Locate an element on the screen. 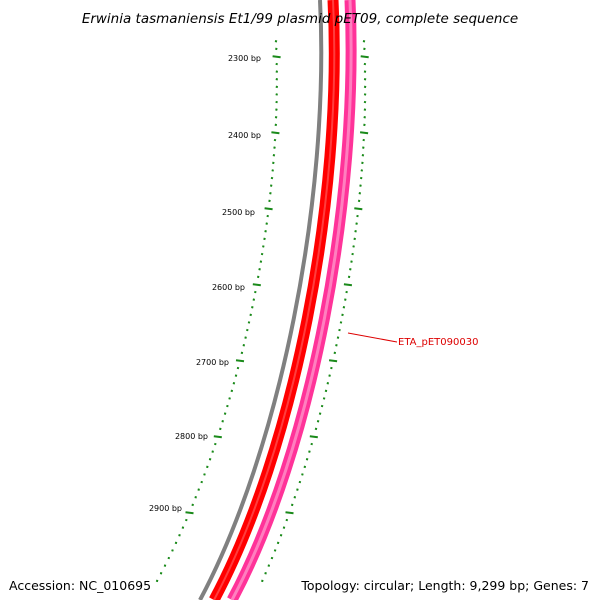  accession-text: Accession: NC_010695 is located at coordinates (80, 585).